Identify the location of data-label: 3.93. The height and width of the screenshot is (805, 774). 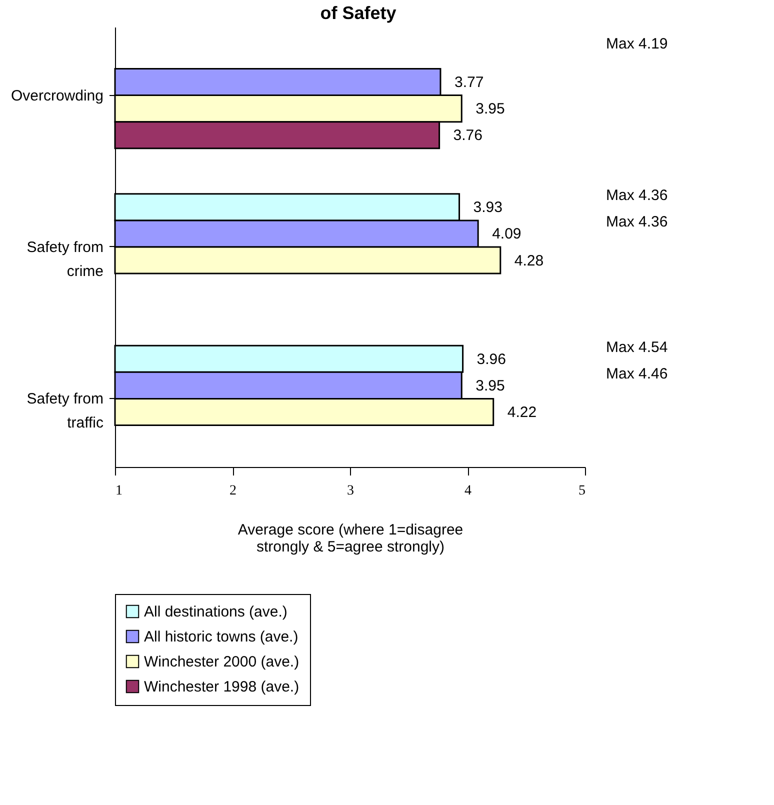
(487, 207).